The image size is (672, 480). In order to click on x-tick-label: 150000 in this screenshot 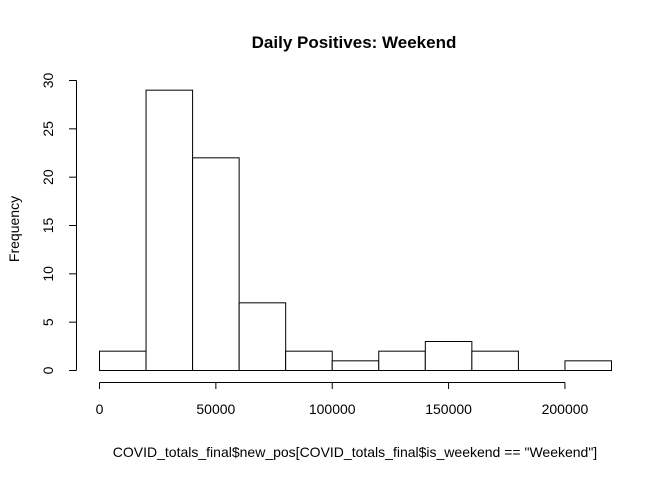, I will do `click(448, 409)`.